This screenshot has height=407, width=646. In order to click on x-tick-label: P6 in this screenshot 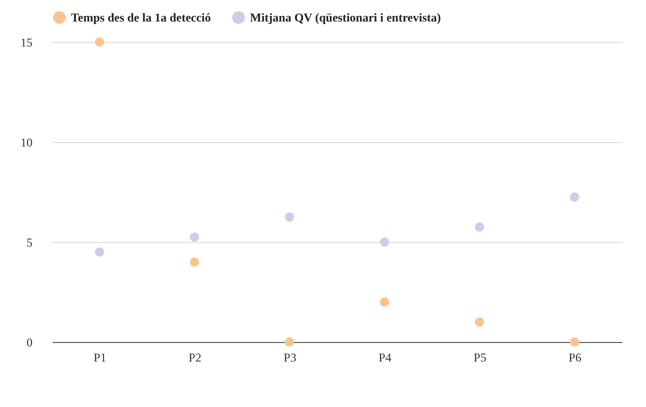, I will do `click(575, 357)`.